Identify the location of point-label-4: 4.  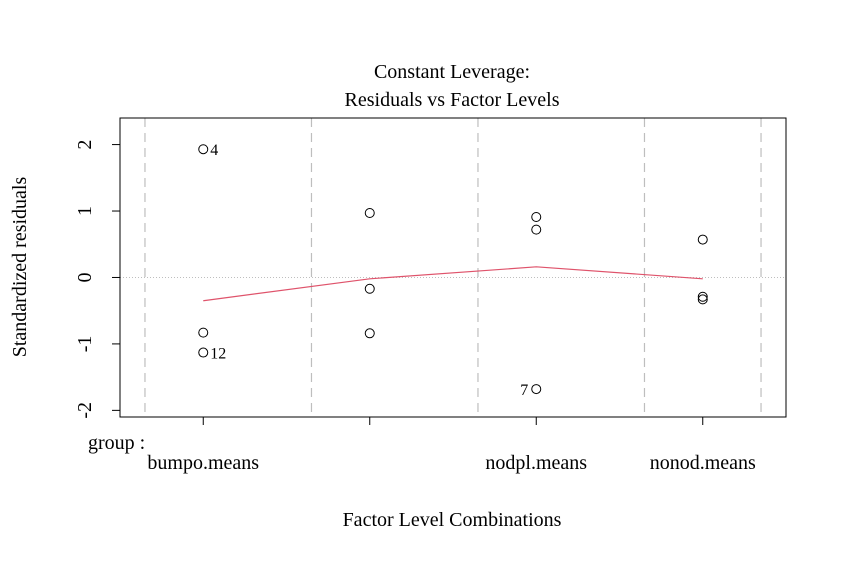
(214, 150).